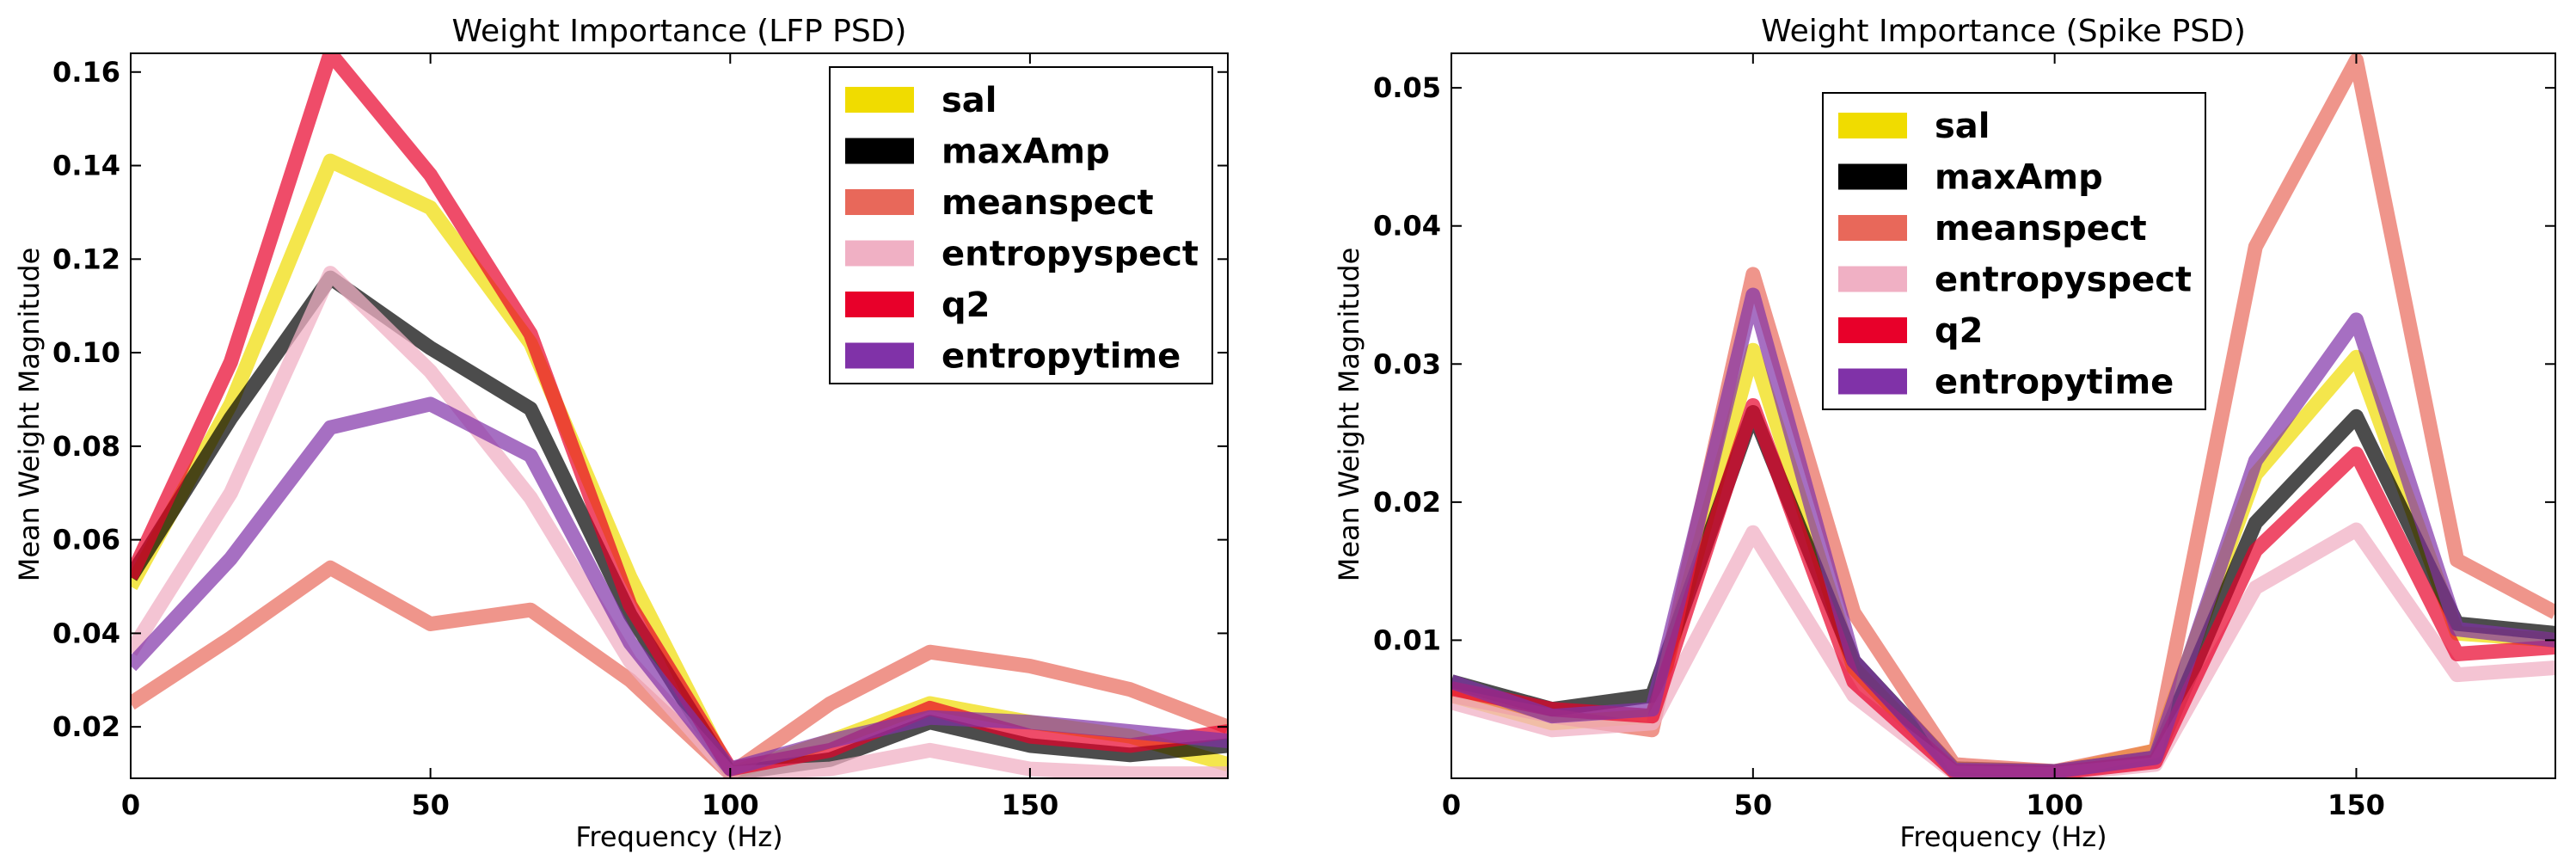 The image size is (2576, 860). Describe the element at coordinates (679, 31) in the screenshot. I see `chart-title: Weight Importance (LFP PSD)` at that location.